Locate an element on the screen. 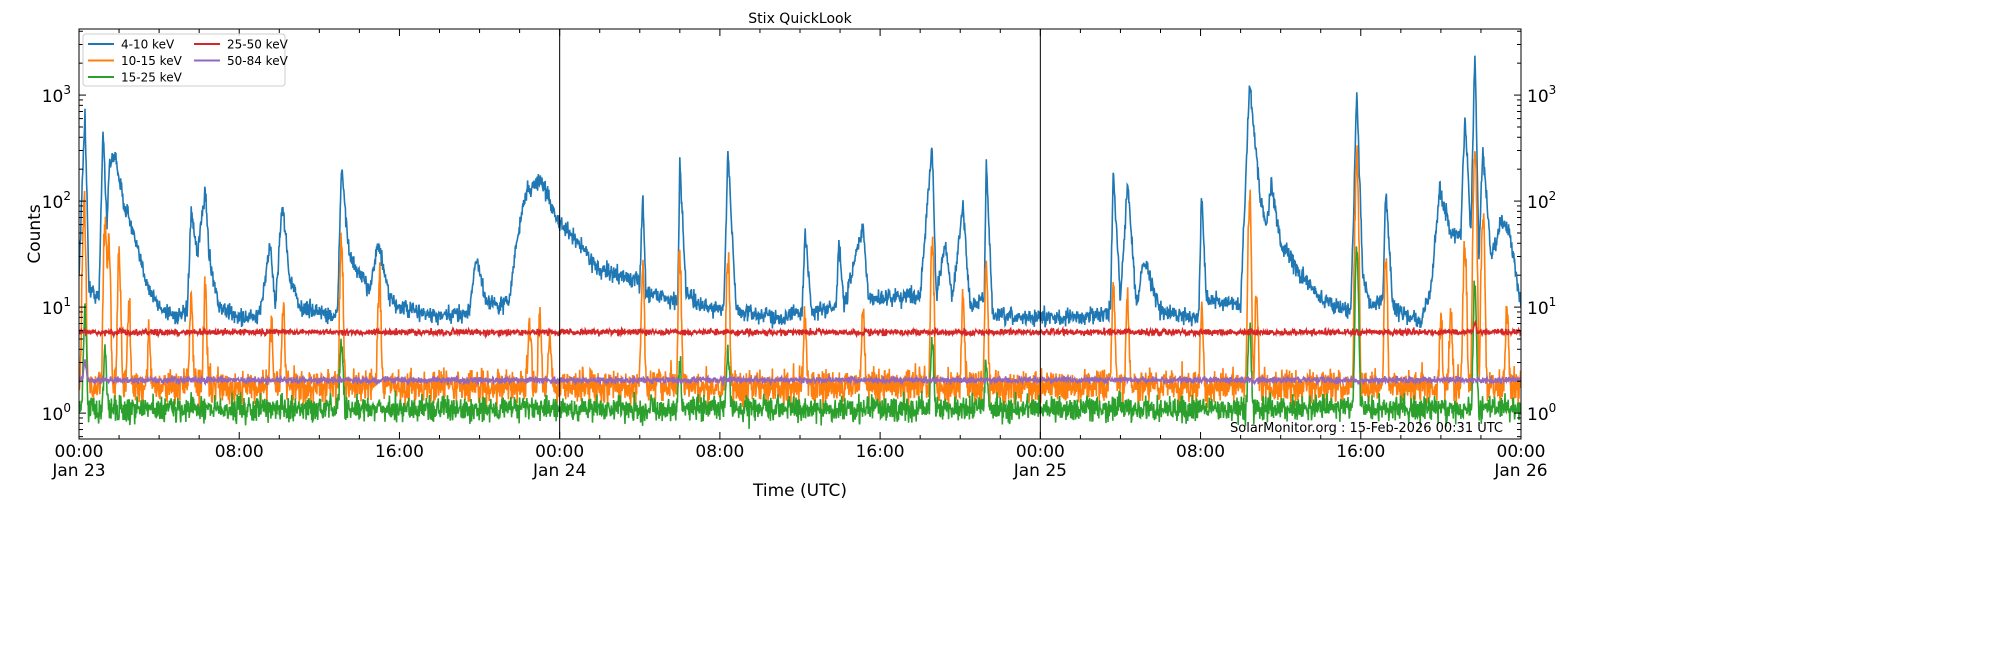 The height and width of the screenshot is (650, 2000). x-tick-date-label: Jan 26 is located at coordinates (1520, 471).